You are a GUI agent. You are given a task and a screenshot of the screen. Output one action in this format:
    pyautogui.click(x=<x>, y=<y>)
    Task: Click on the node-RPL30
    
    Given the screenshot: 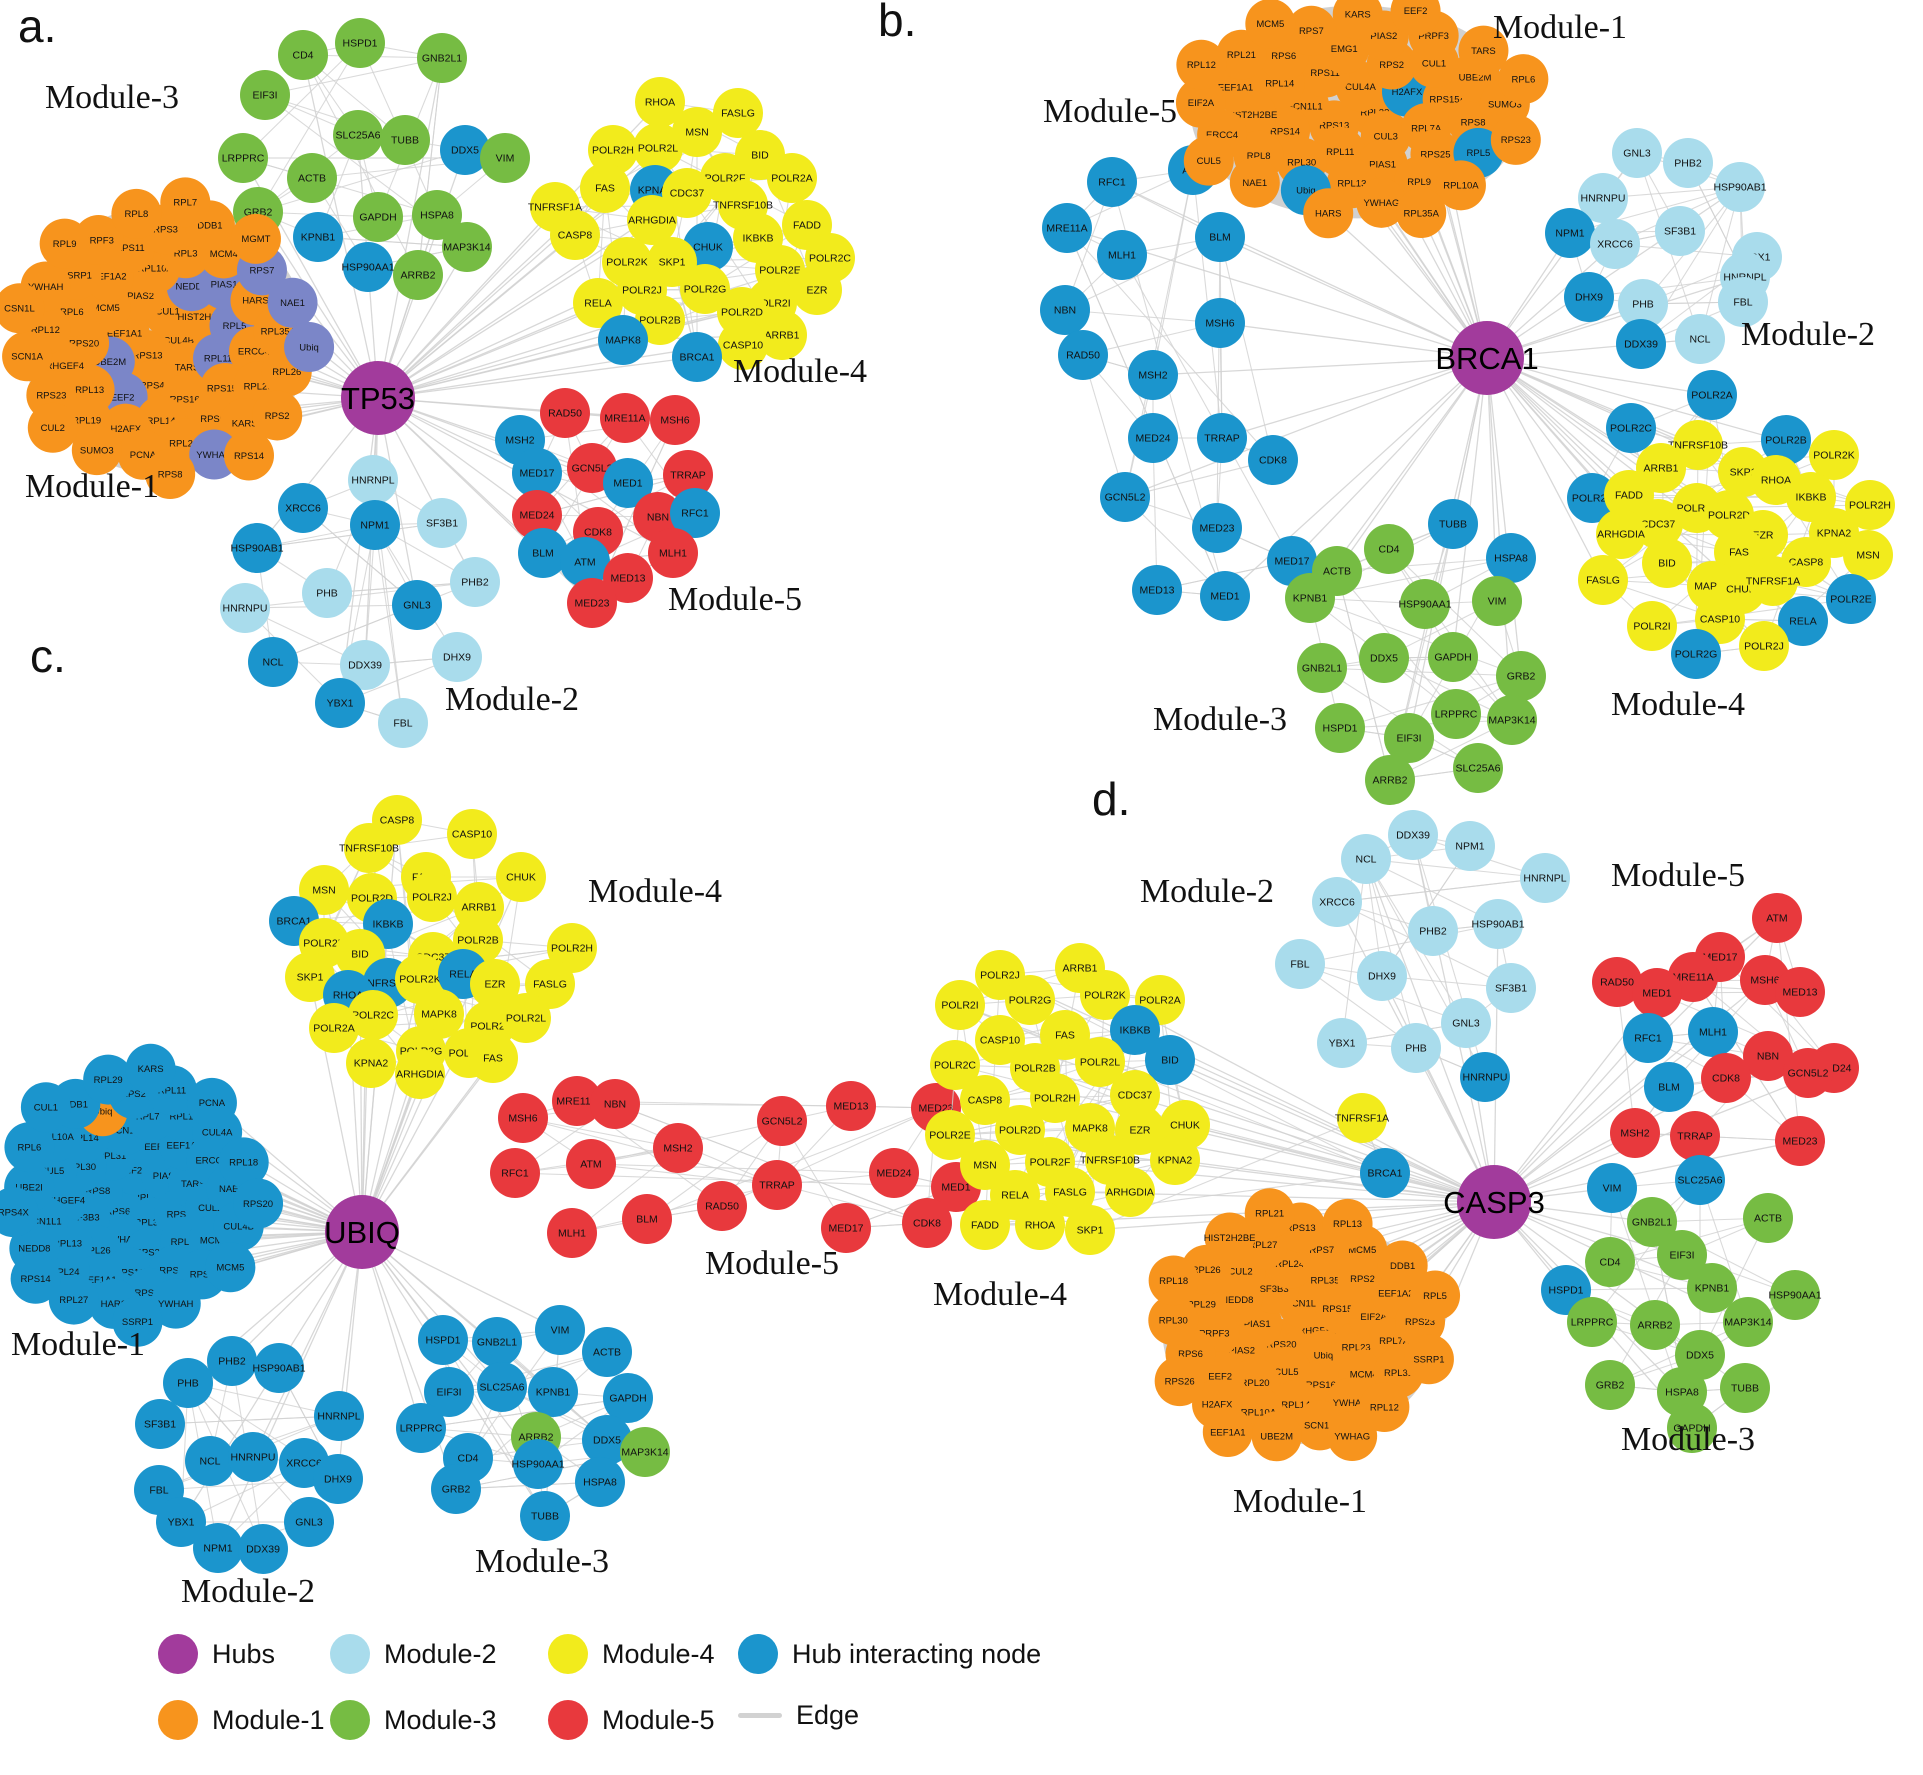 What is the action you would take?
    pyautogui.click(x=1173, y=1320)
    